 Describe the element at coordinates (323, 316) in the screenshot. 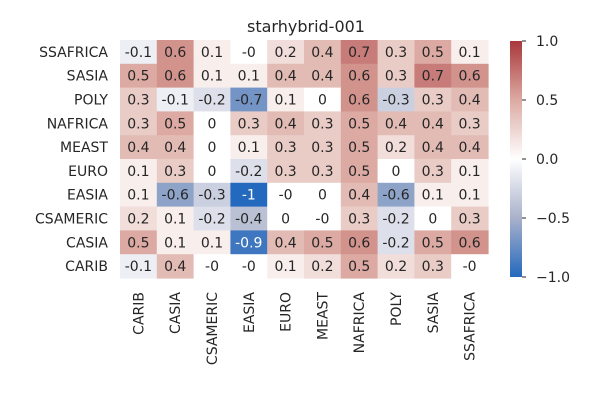

I see `column-tick-label: MEAST` at that location.